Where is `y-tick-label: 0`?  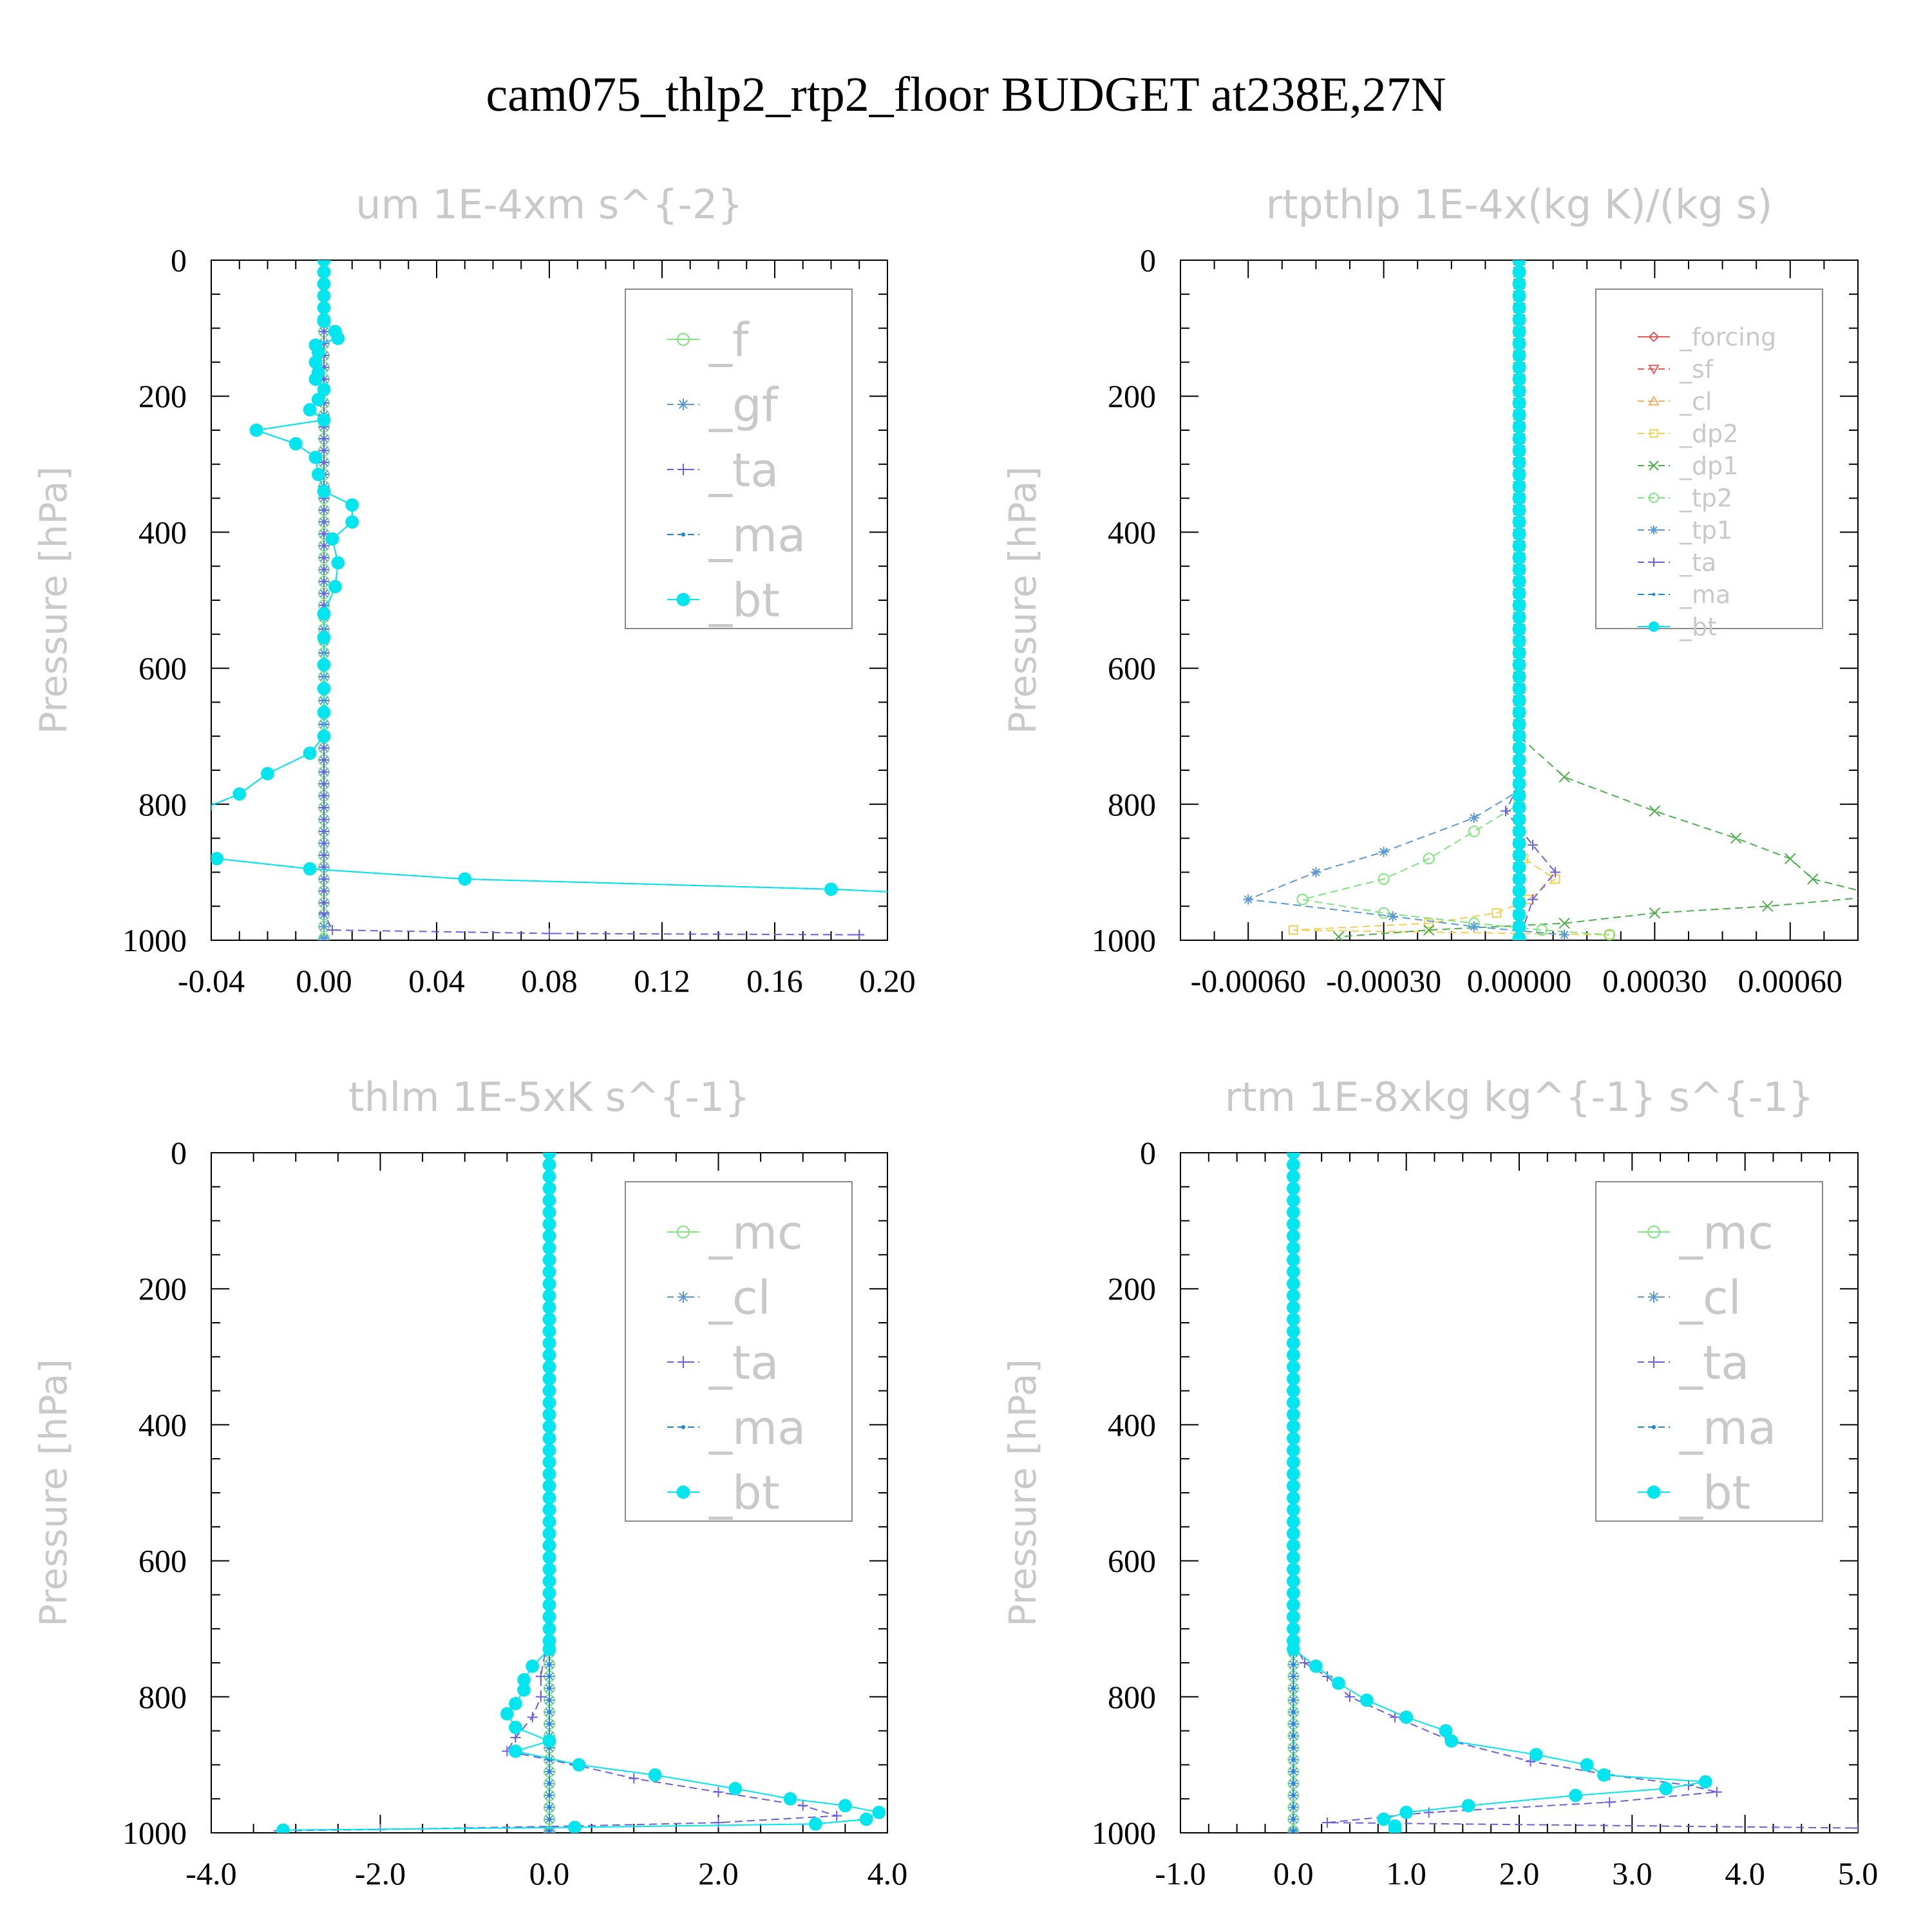
y-tick-label: 0 is located at coordinates (179, 1153).